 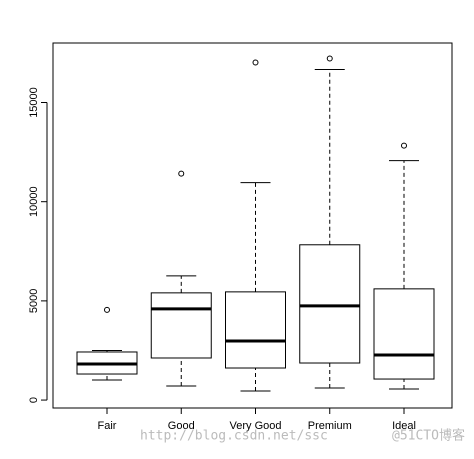 What do you see at coordinates (181, 426) in the screenshot?
I see `x-tick-label: Good` at bounding box center [181, 426].